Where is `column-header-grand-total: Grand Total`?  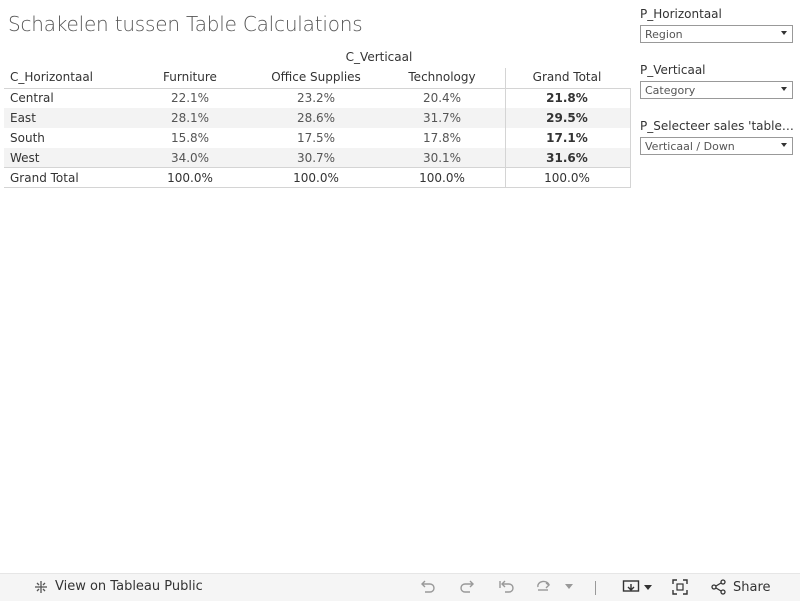 column-header-grand-total: Grand Total is located at coordinates (567, 77).